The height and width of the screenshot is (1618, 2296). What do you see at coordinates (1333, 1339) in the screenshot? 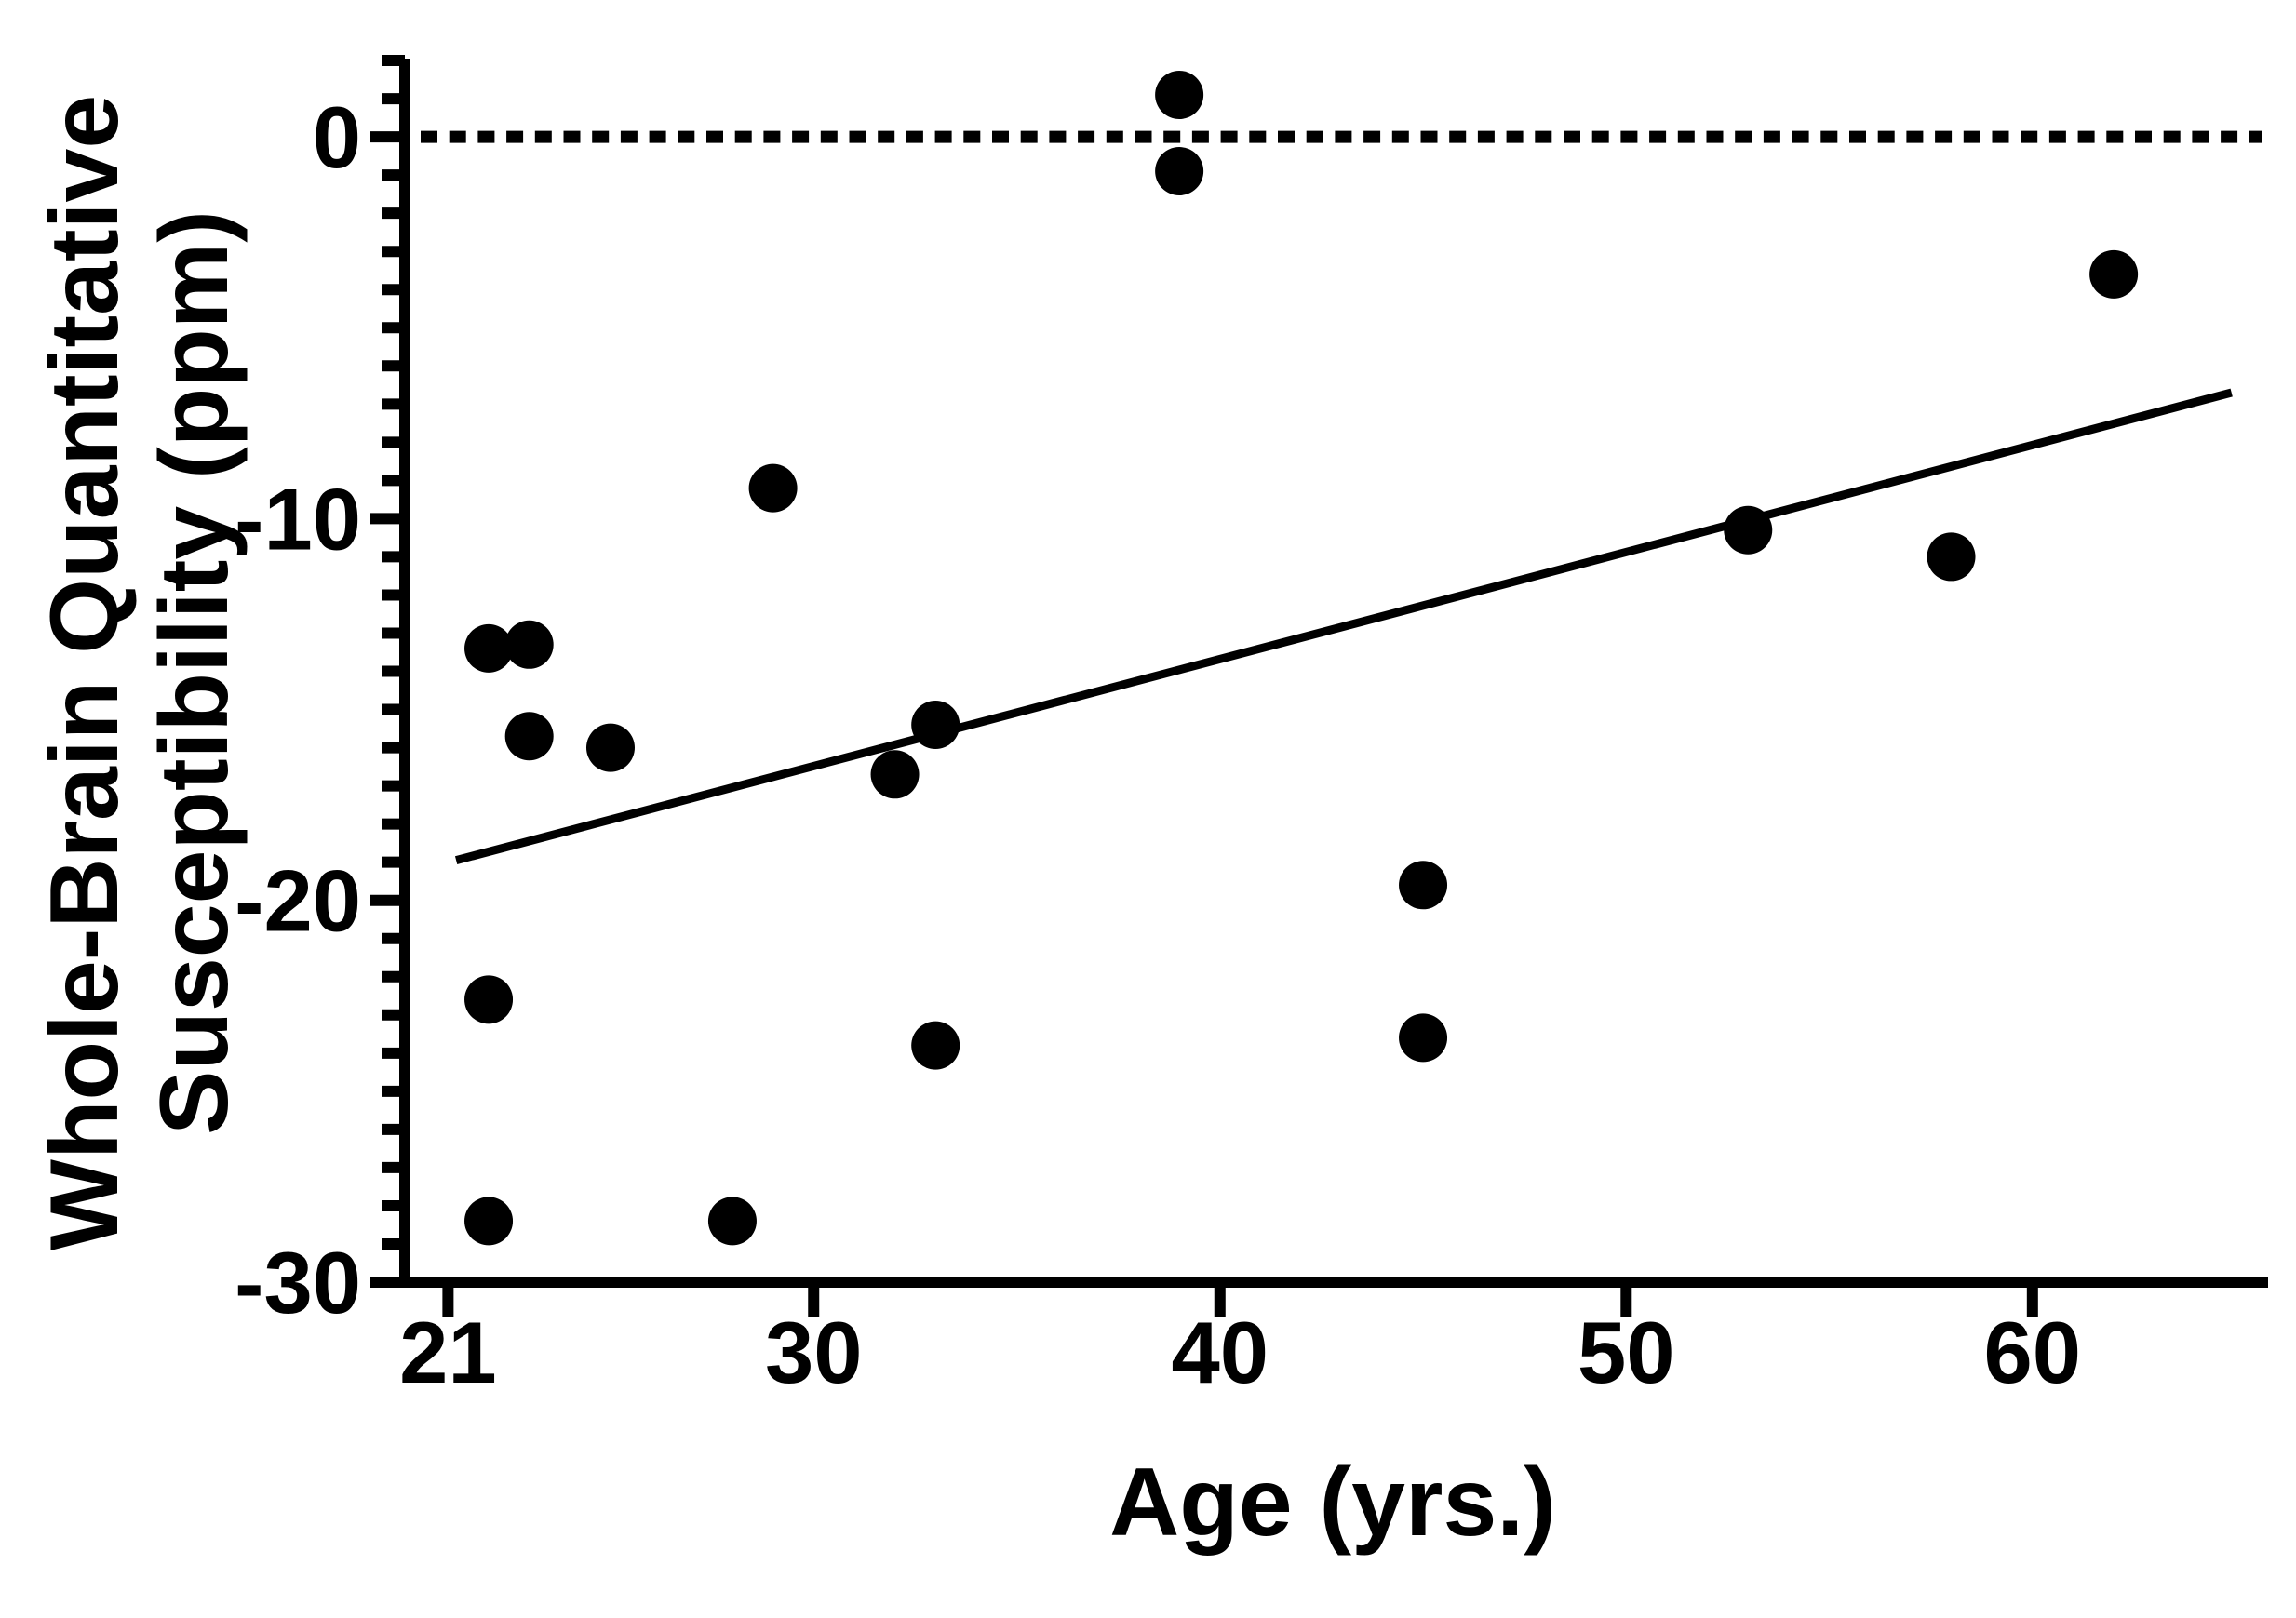
I see `x-axis: 21 30 40 50 60` at bounding box center [1333, 1339].